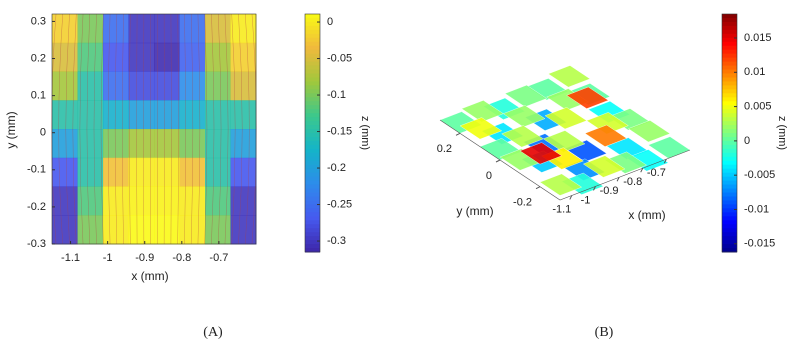 The image size is (793, 348). What do you see at coordinates (747, 141) in the screenshot?
I see `colorbar-tick-label: 0` at bounding box center [747, 141].